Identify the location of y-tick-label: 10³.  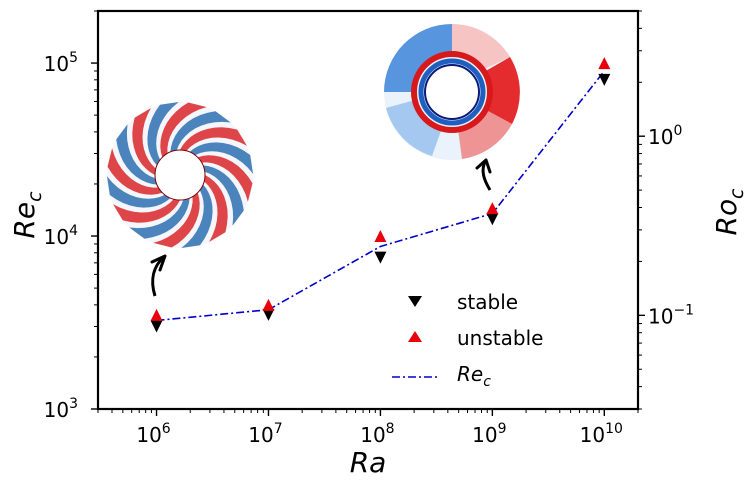
(61, 409).